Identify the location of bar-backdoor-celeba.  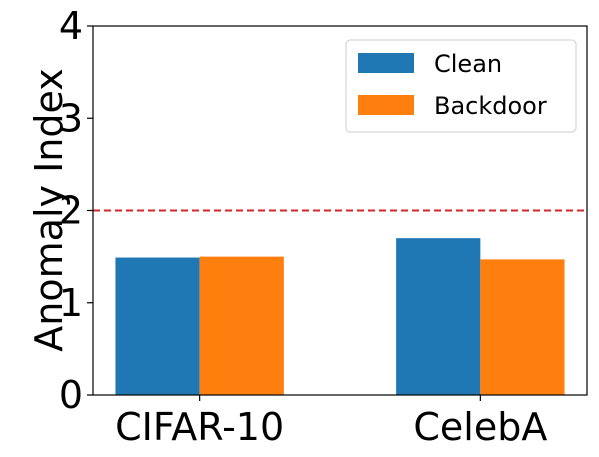
(522, 327).